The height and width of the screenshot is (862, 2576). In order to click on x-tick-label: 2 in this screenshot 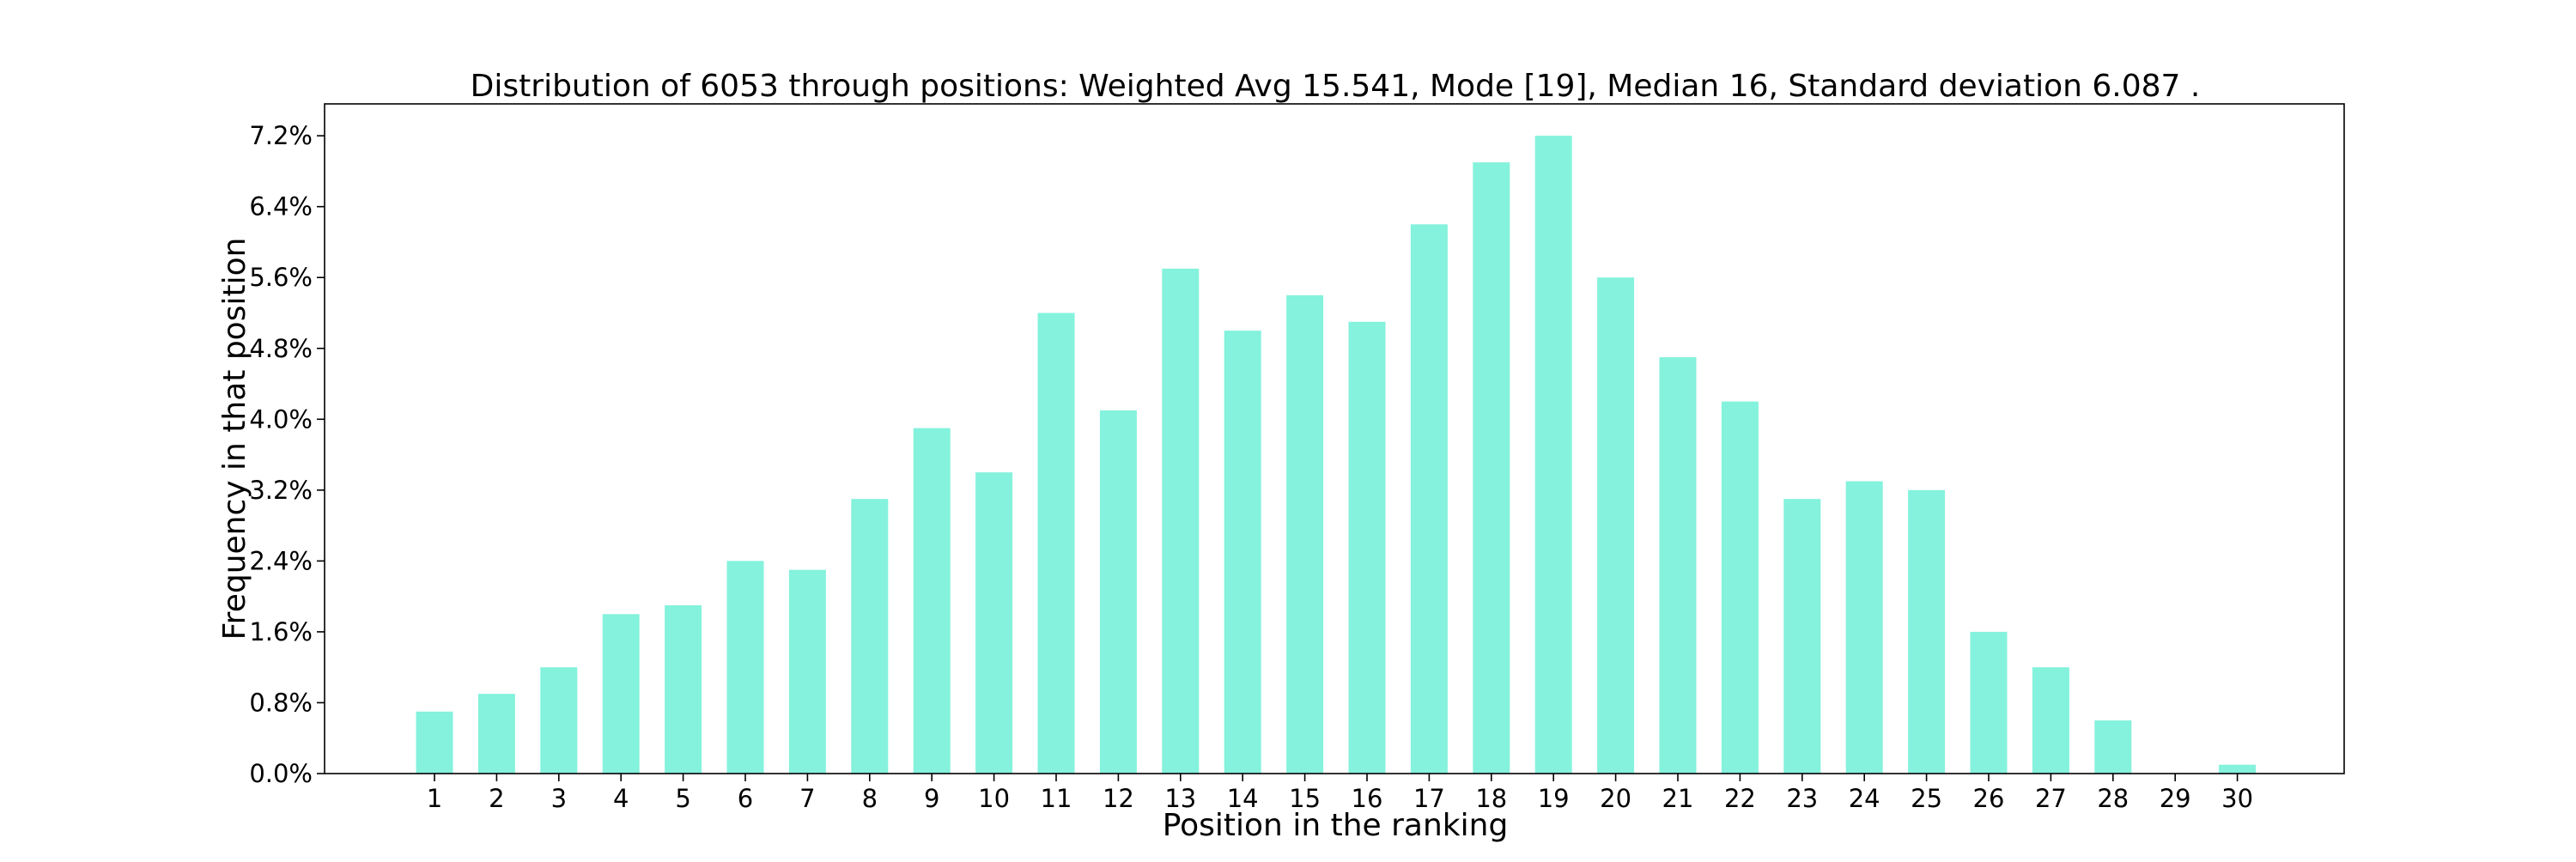, I will do `click(497, 798)`.